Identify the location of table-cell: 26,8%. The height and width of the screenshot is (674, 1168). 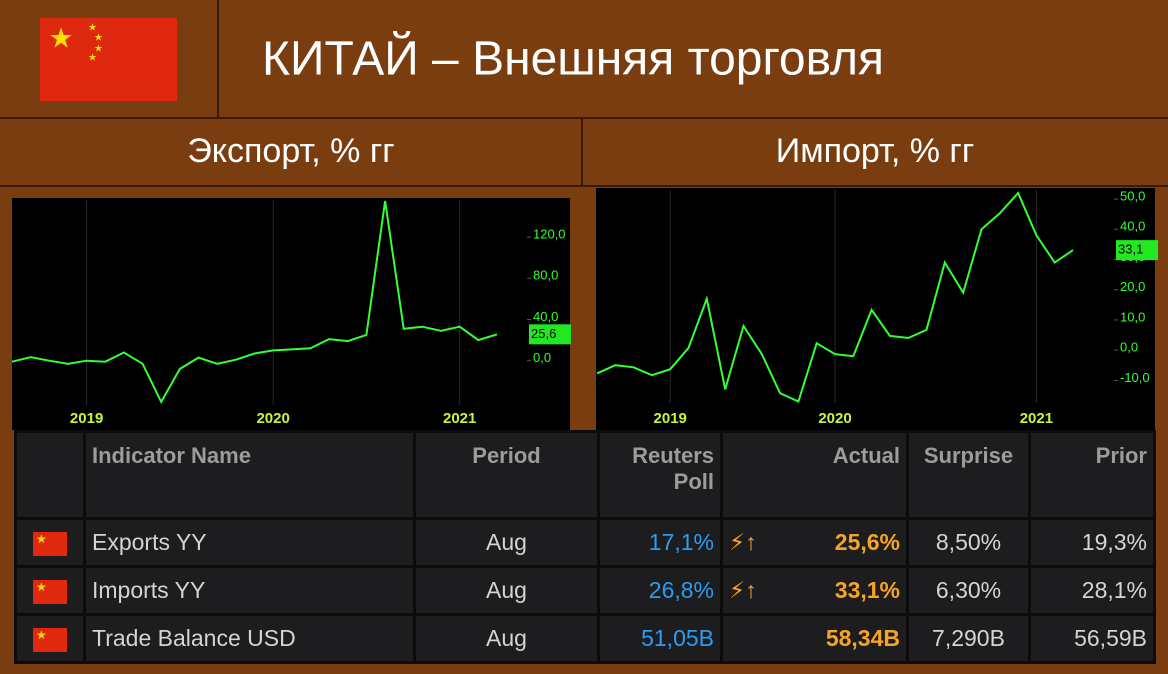
(660, 590).